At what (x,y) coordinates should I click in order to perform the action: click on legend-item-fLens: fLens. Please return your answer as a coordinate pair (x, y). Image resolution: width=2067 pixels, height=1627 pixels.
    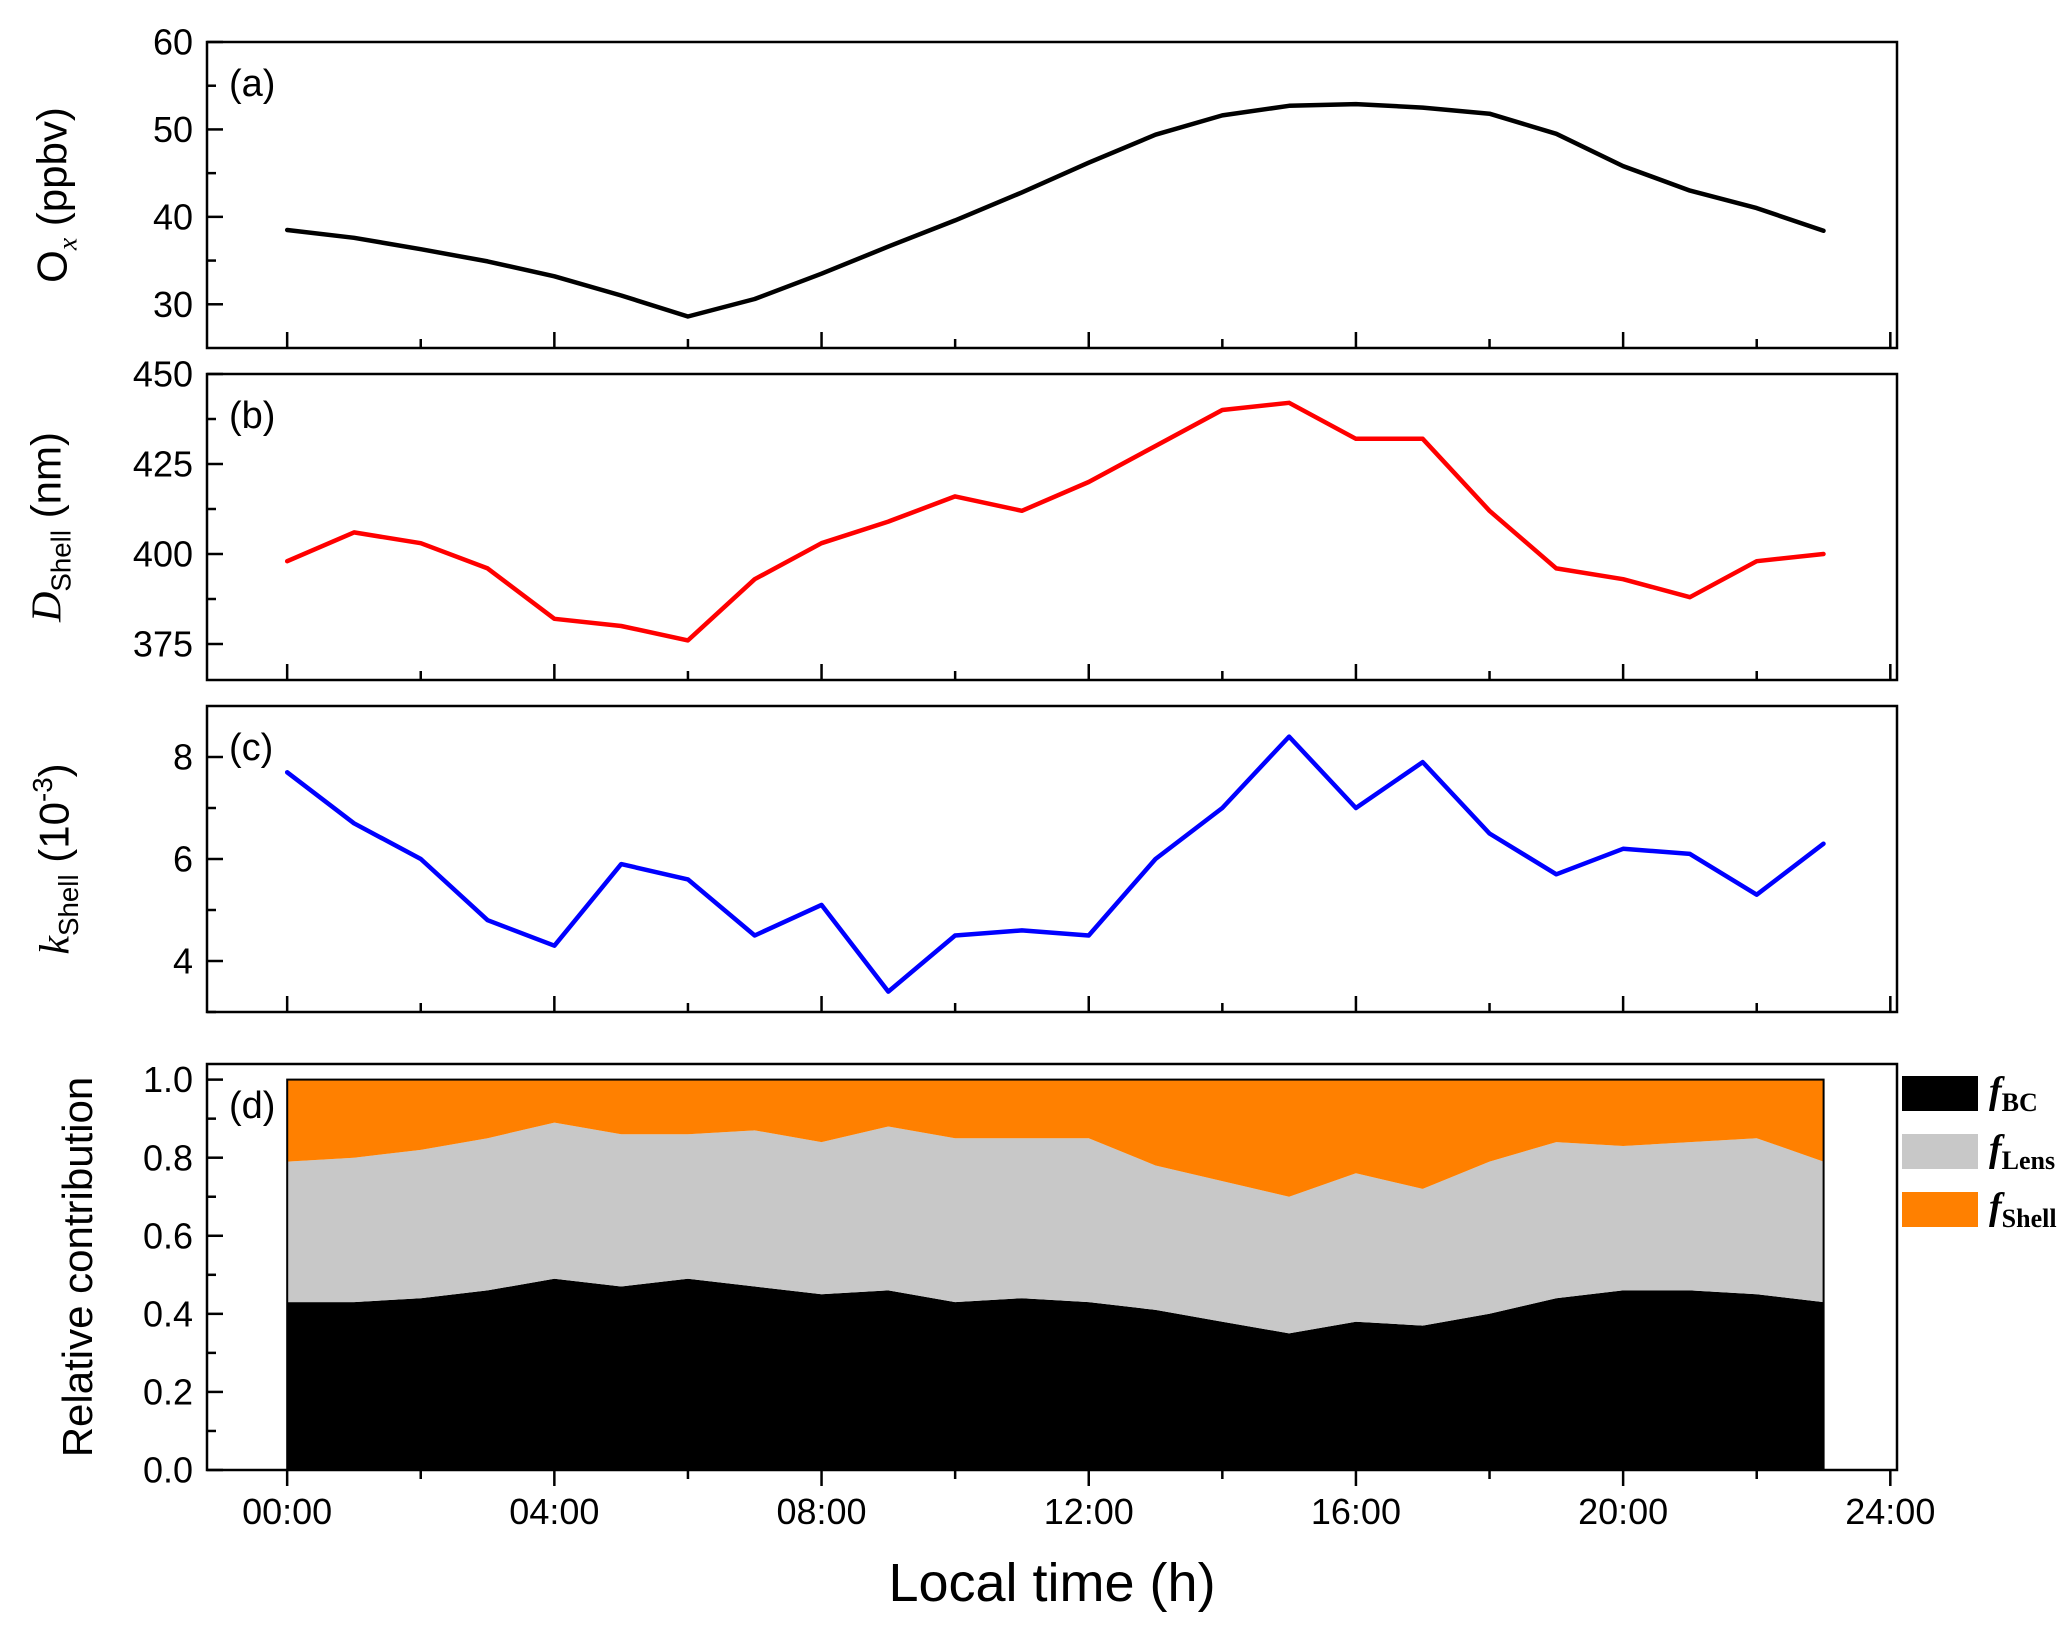
    Looking at the image, I should click on (1979, 1152).